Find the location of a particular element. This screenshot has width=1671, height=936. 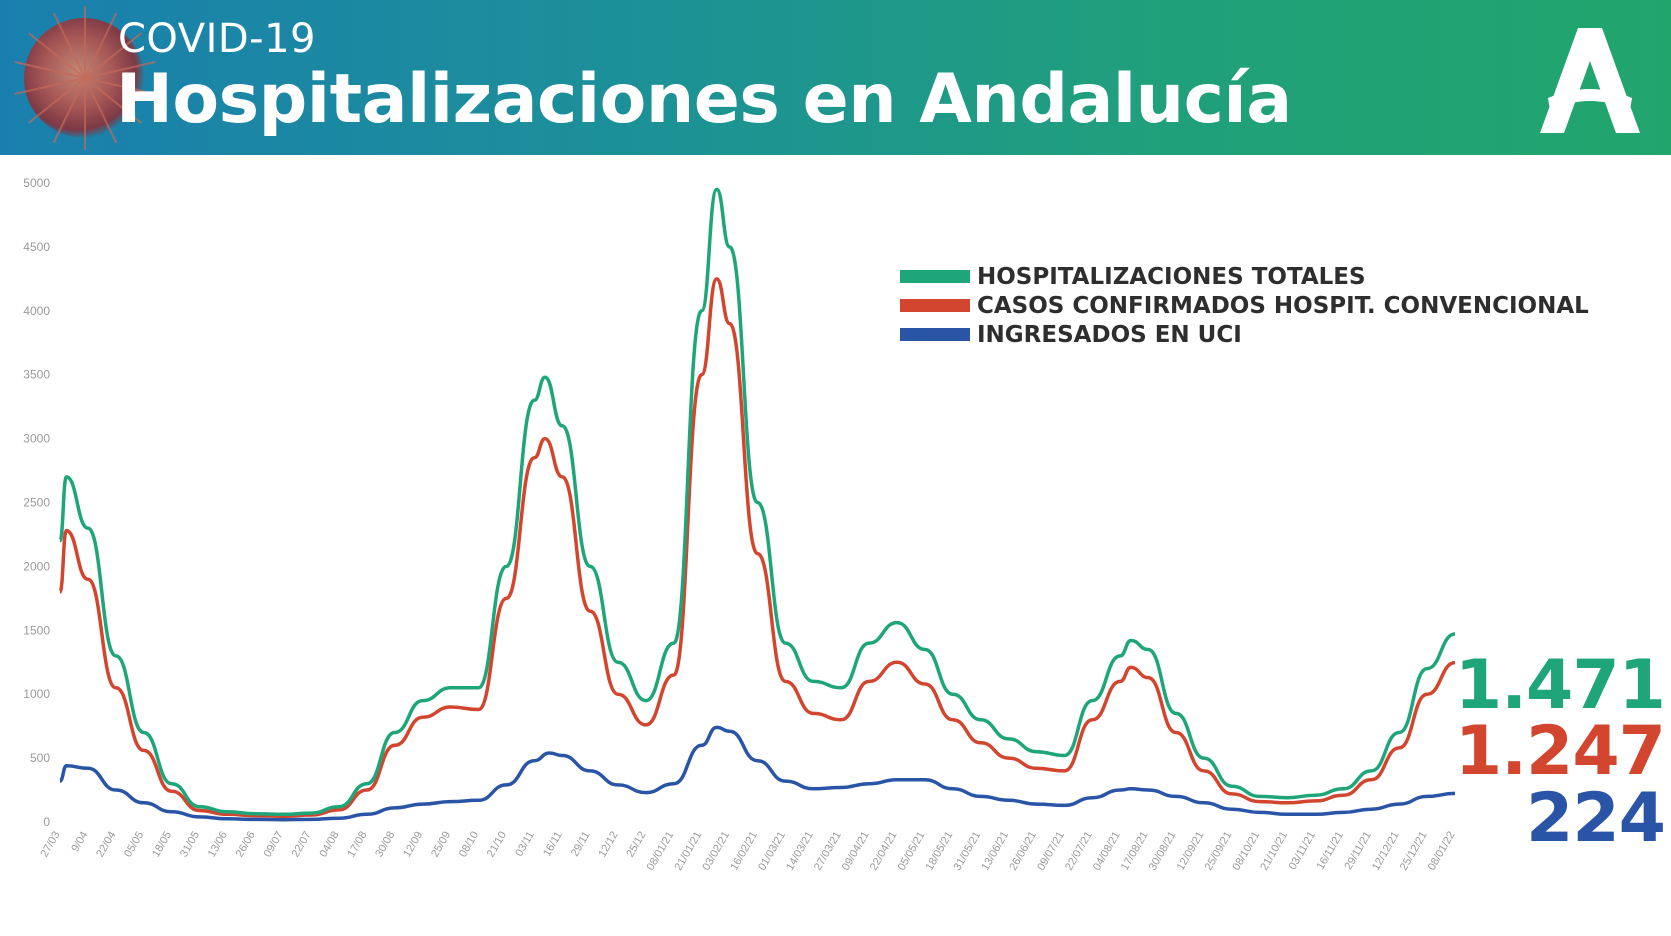

x-tick-label: 25/09 is located at coordinates (441, 845).